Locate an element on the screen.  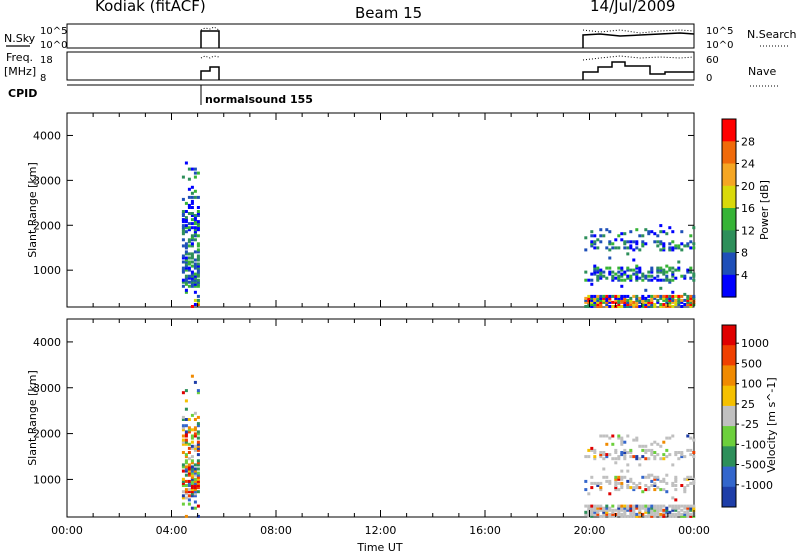
velocity-colorbar-label: -25 is located at coordinates (750, 424).